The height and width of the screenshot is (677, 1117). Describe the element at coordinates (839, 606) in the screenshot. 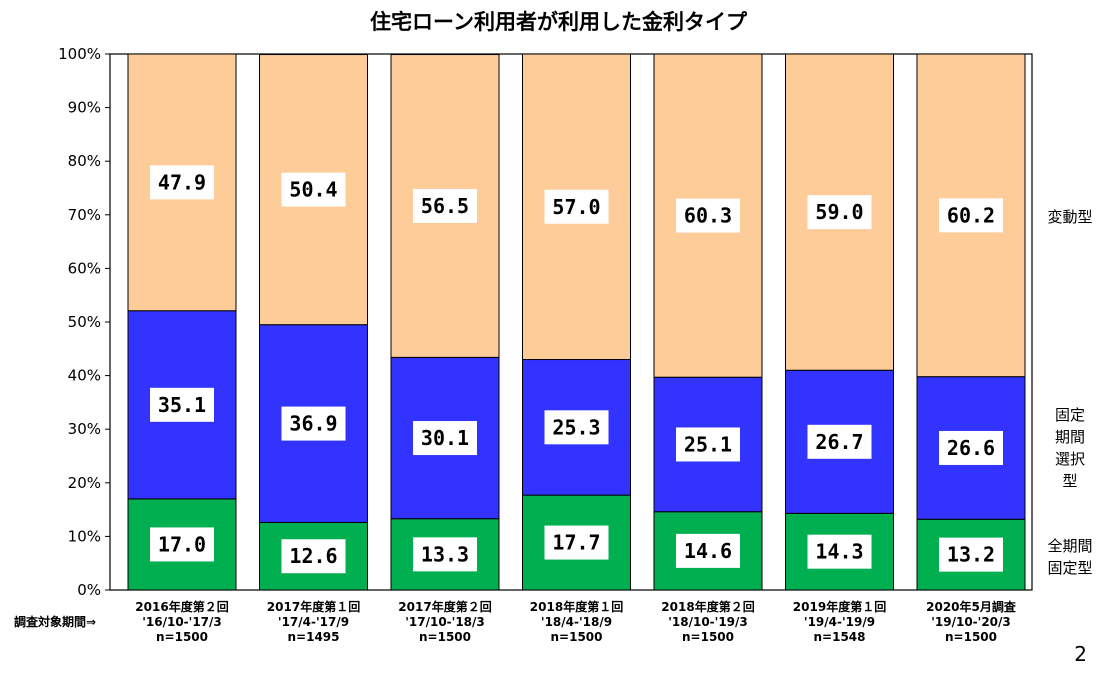

I see `x-category-label: 2019年度第１回` at that location.